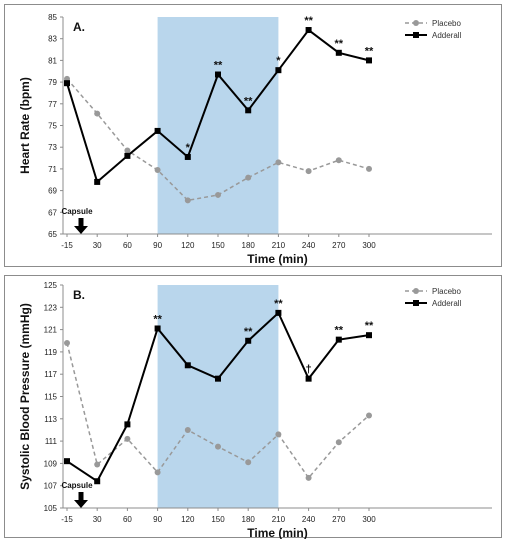 Image resolution: width=506 pixels, height=550 pixels. Describe the element at coordinates (79, 295) in the screenshot. I see `bp-panel-label: B.` at that location.